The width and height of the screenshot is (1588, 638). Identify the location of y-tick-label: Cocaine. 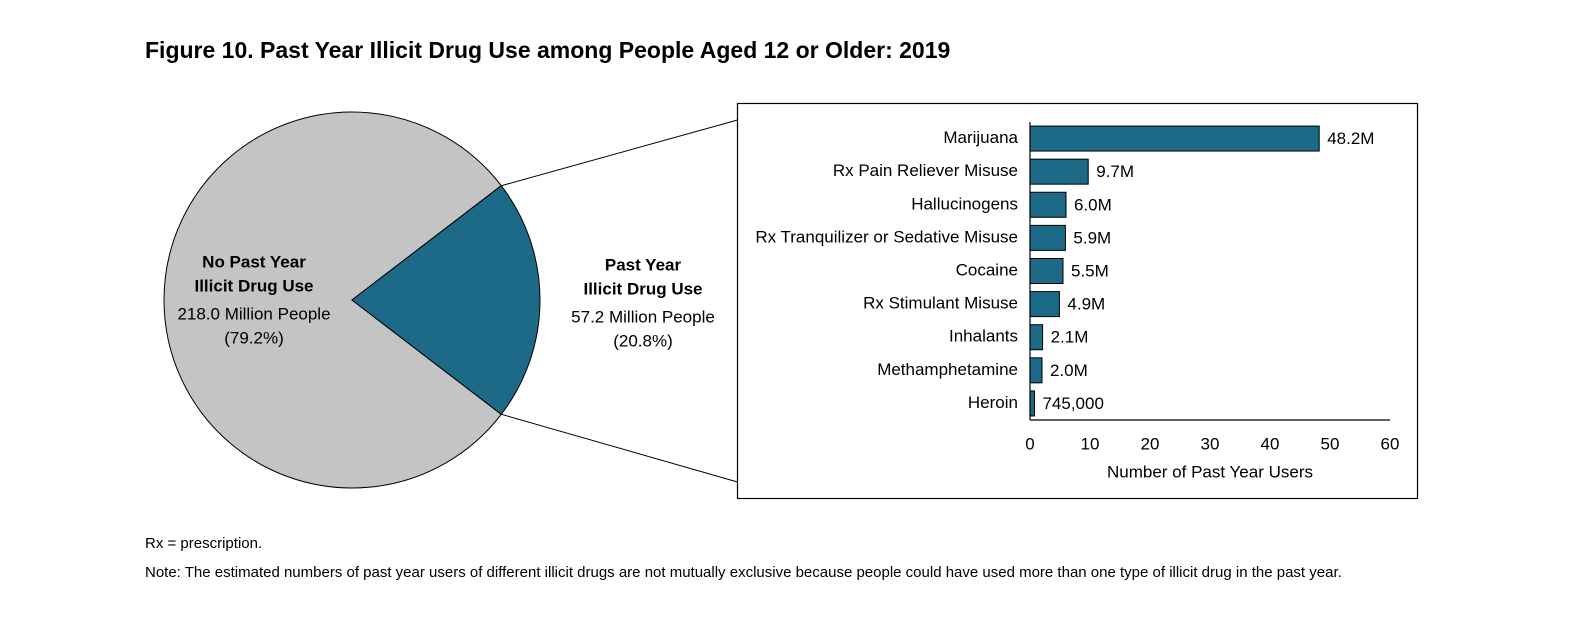
(987, 269).